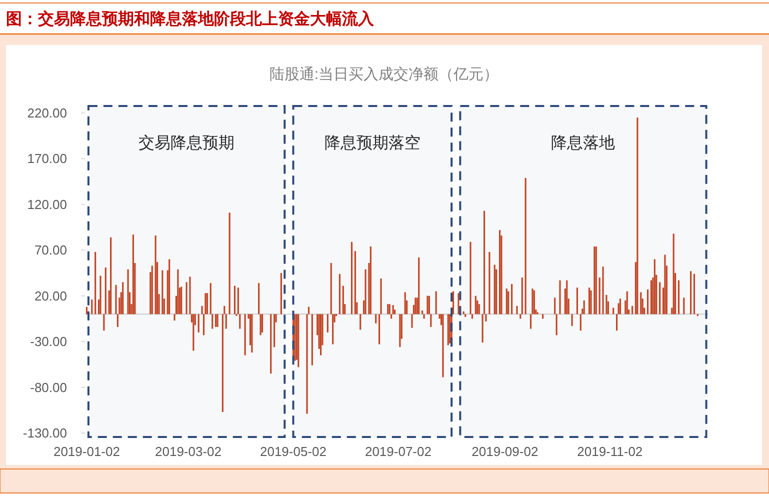 This screenshot has width=769, height=497. I want to click on y-tick-label: -30.00, so click(48, 342).